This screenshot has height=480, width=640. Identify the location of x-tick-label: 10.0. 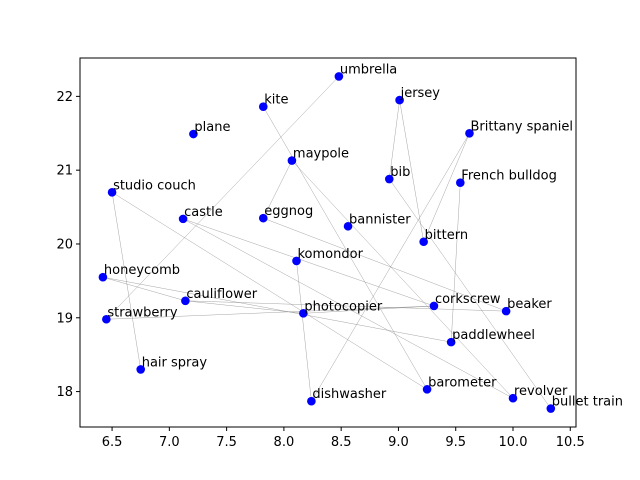
(513, 442).